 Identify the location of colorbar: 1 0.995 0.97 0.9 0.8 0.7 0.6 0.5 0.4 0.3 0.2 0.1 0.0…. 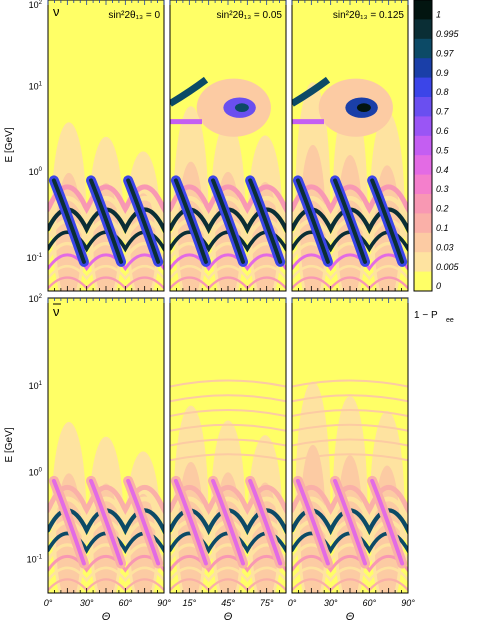
(436, 146).